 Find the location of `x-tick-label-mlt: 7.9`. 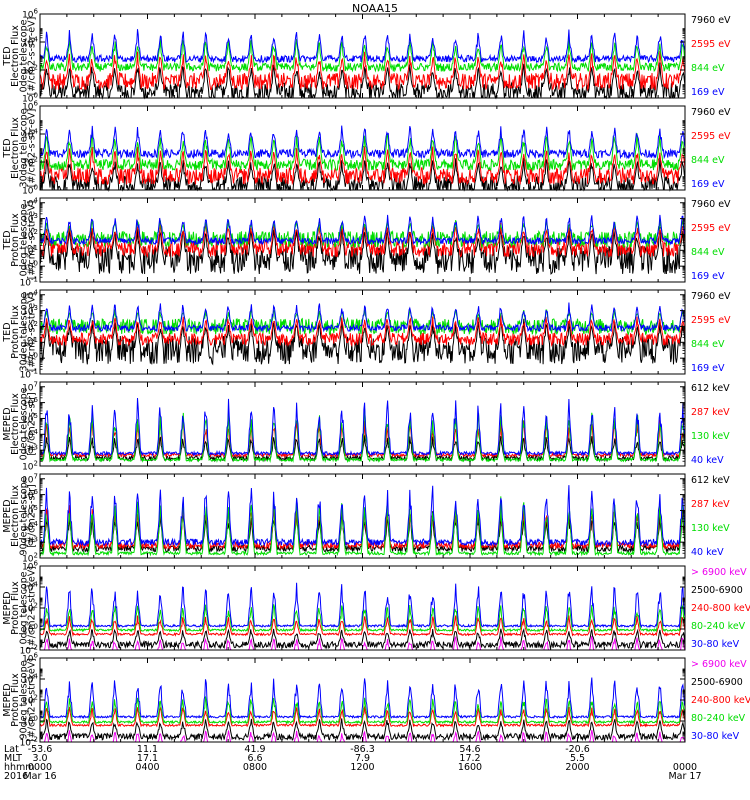

x-tick-label-mlt: 7.9 is located at coordinates (362, 758).